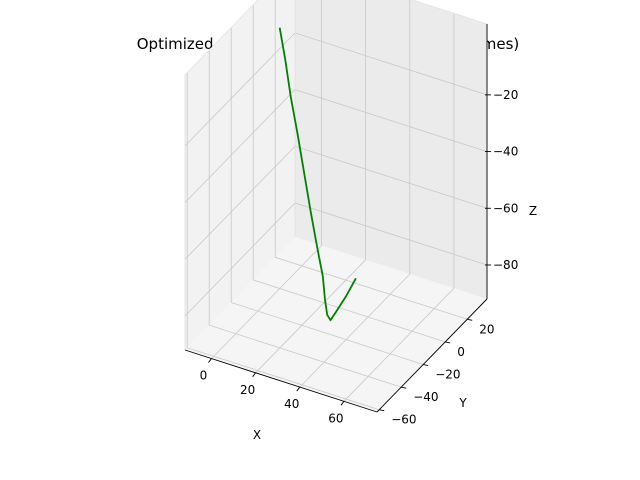 Image resolution: width=640 pixels, height=480 pixels. Describe the element at coordinates (240, 175) in the screenshot. I see `pane-left` at that location.